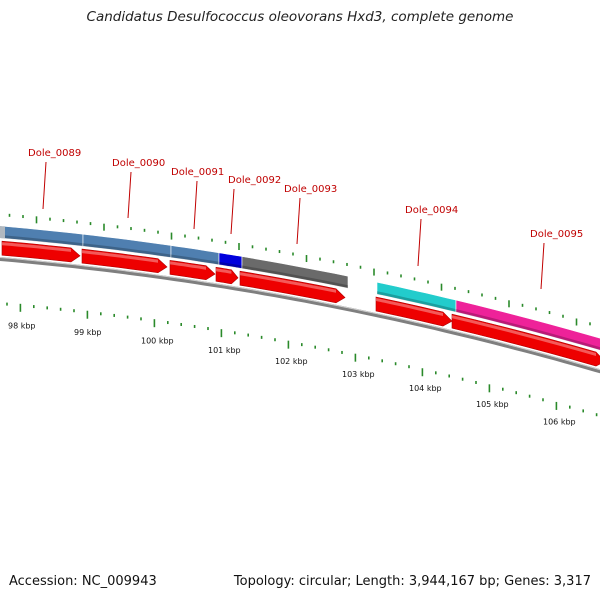 This screenshot has height=600, width=600. Describe the element at coordinates (54, 153) in the screenshot. I see `gene-label: Dole_0089` at that location.